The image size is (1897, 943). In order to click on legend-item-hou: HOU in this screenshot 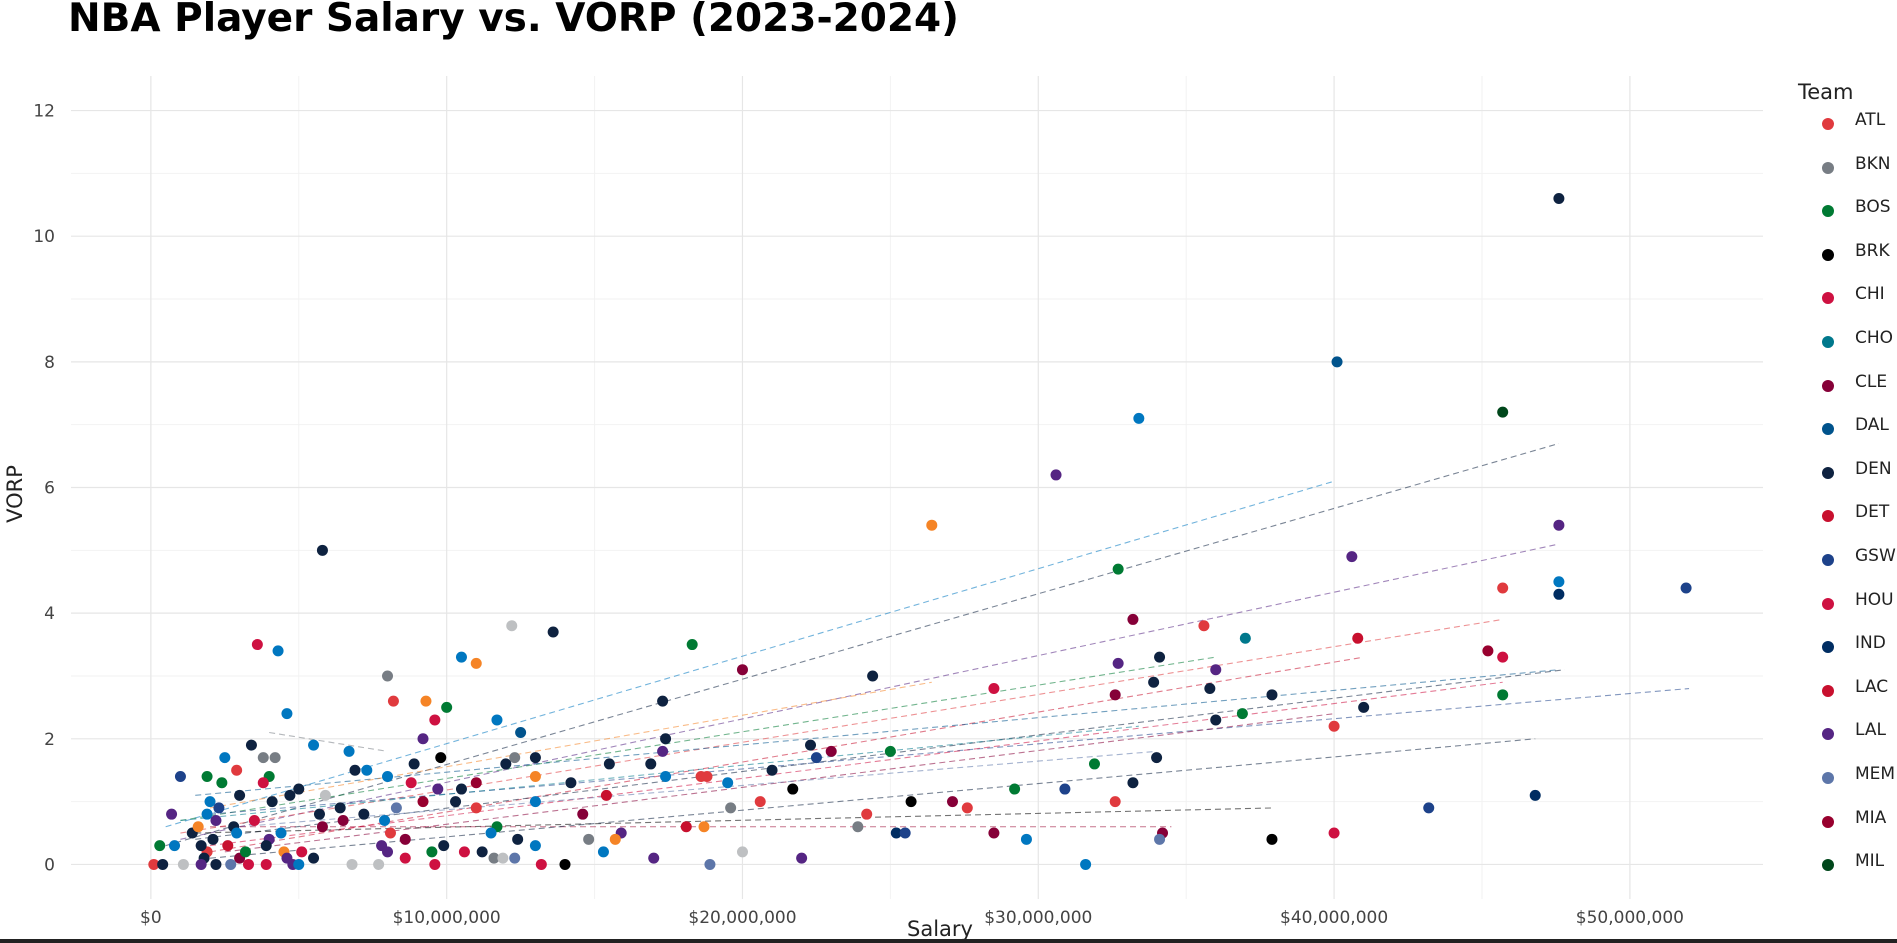, I will do `click(1847, 612)`.